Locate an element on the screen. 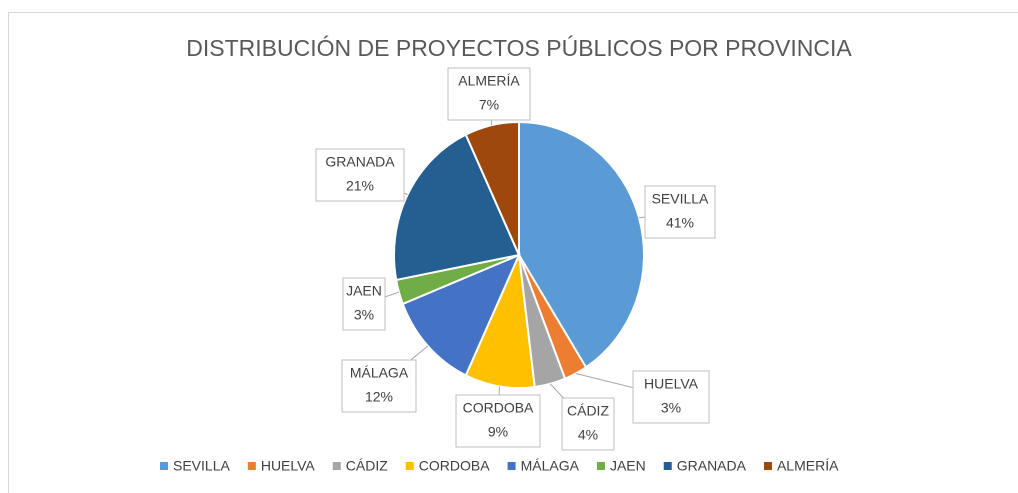 The width and height of the screenshot is (1018, 493). legend-label: SEVILLA is located at coordinates (201, 466).